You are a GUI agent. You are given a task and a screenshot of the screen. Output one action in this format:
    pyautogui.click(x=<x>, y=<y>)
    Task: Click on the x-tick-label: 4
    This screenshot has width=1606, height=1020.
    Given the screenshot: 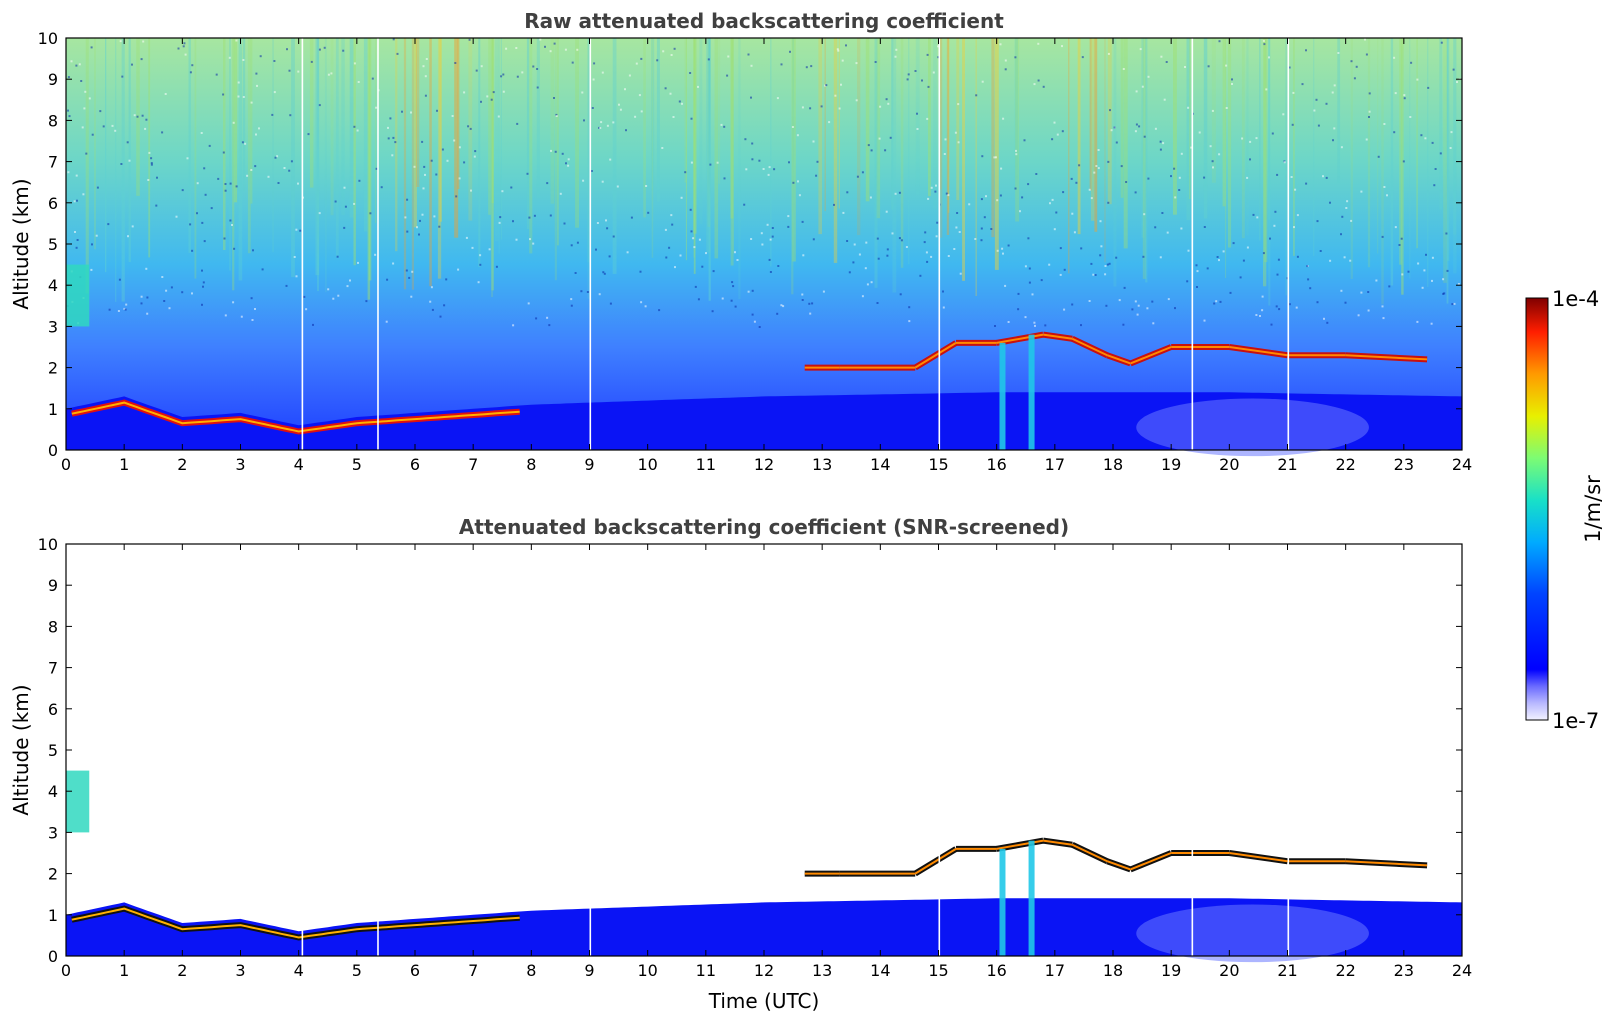 What is the action you would take?
    pyautogui.click(x=299, y=464)
    